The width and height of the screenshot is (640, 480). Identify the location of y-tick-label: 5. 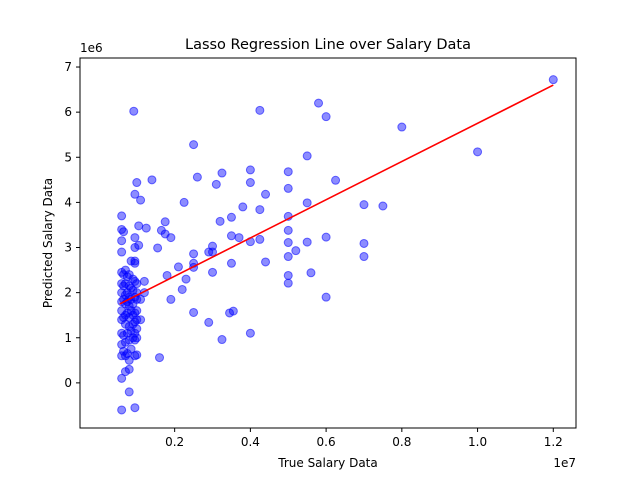
(68, 157).